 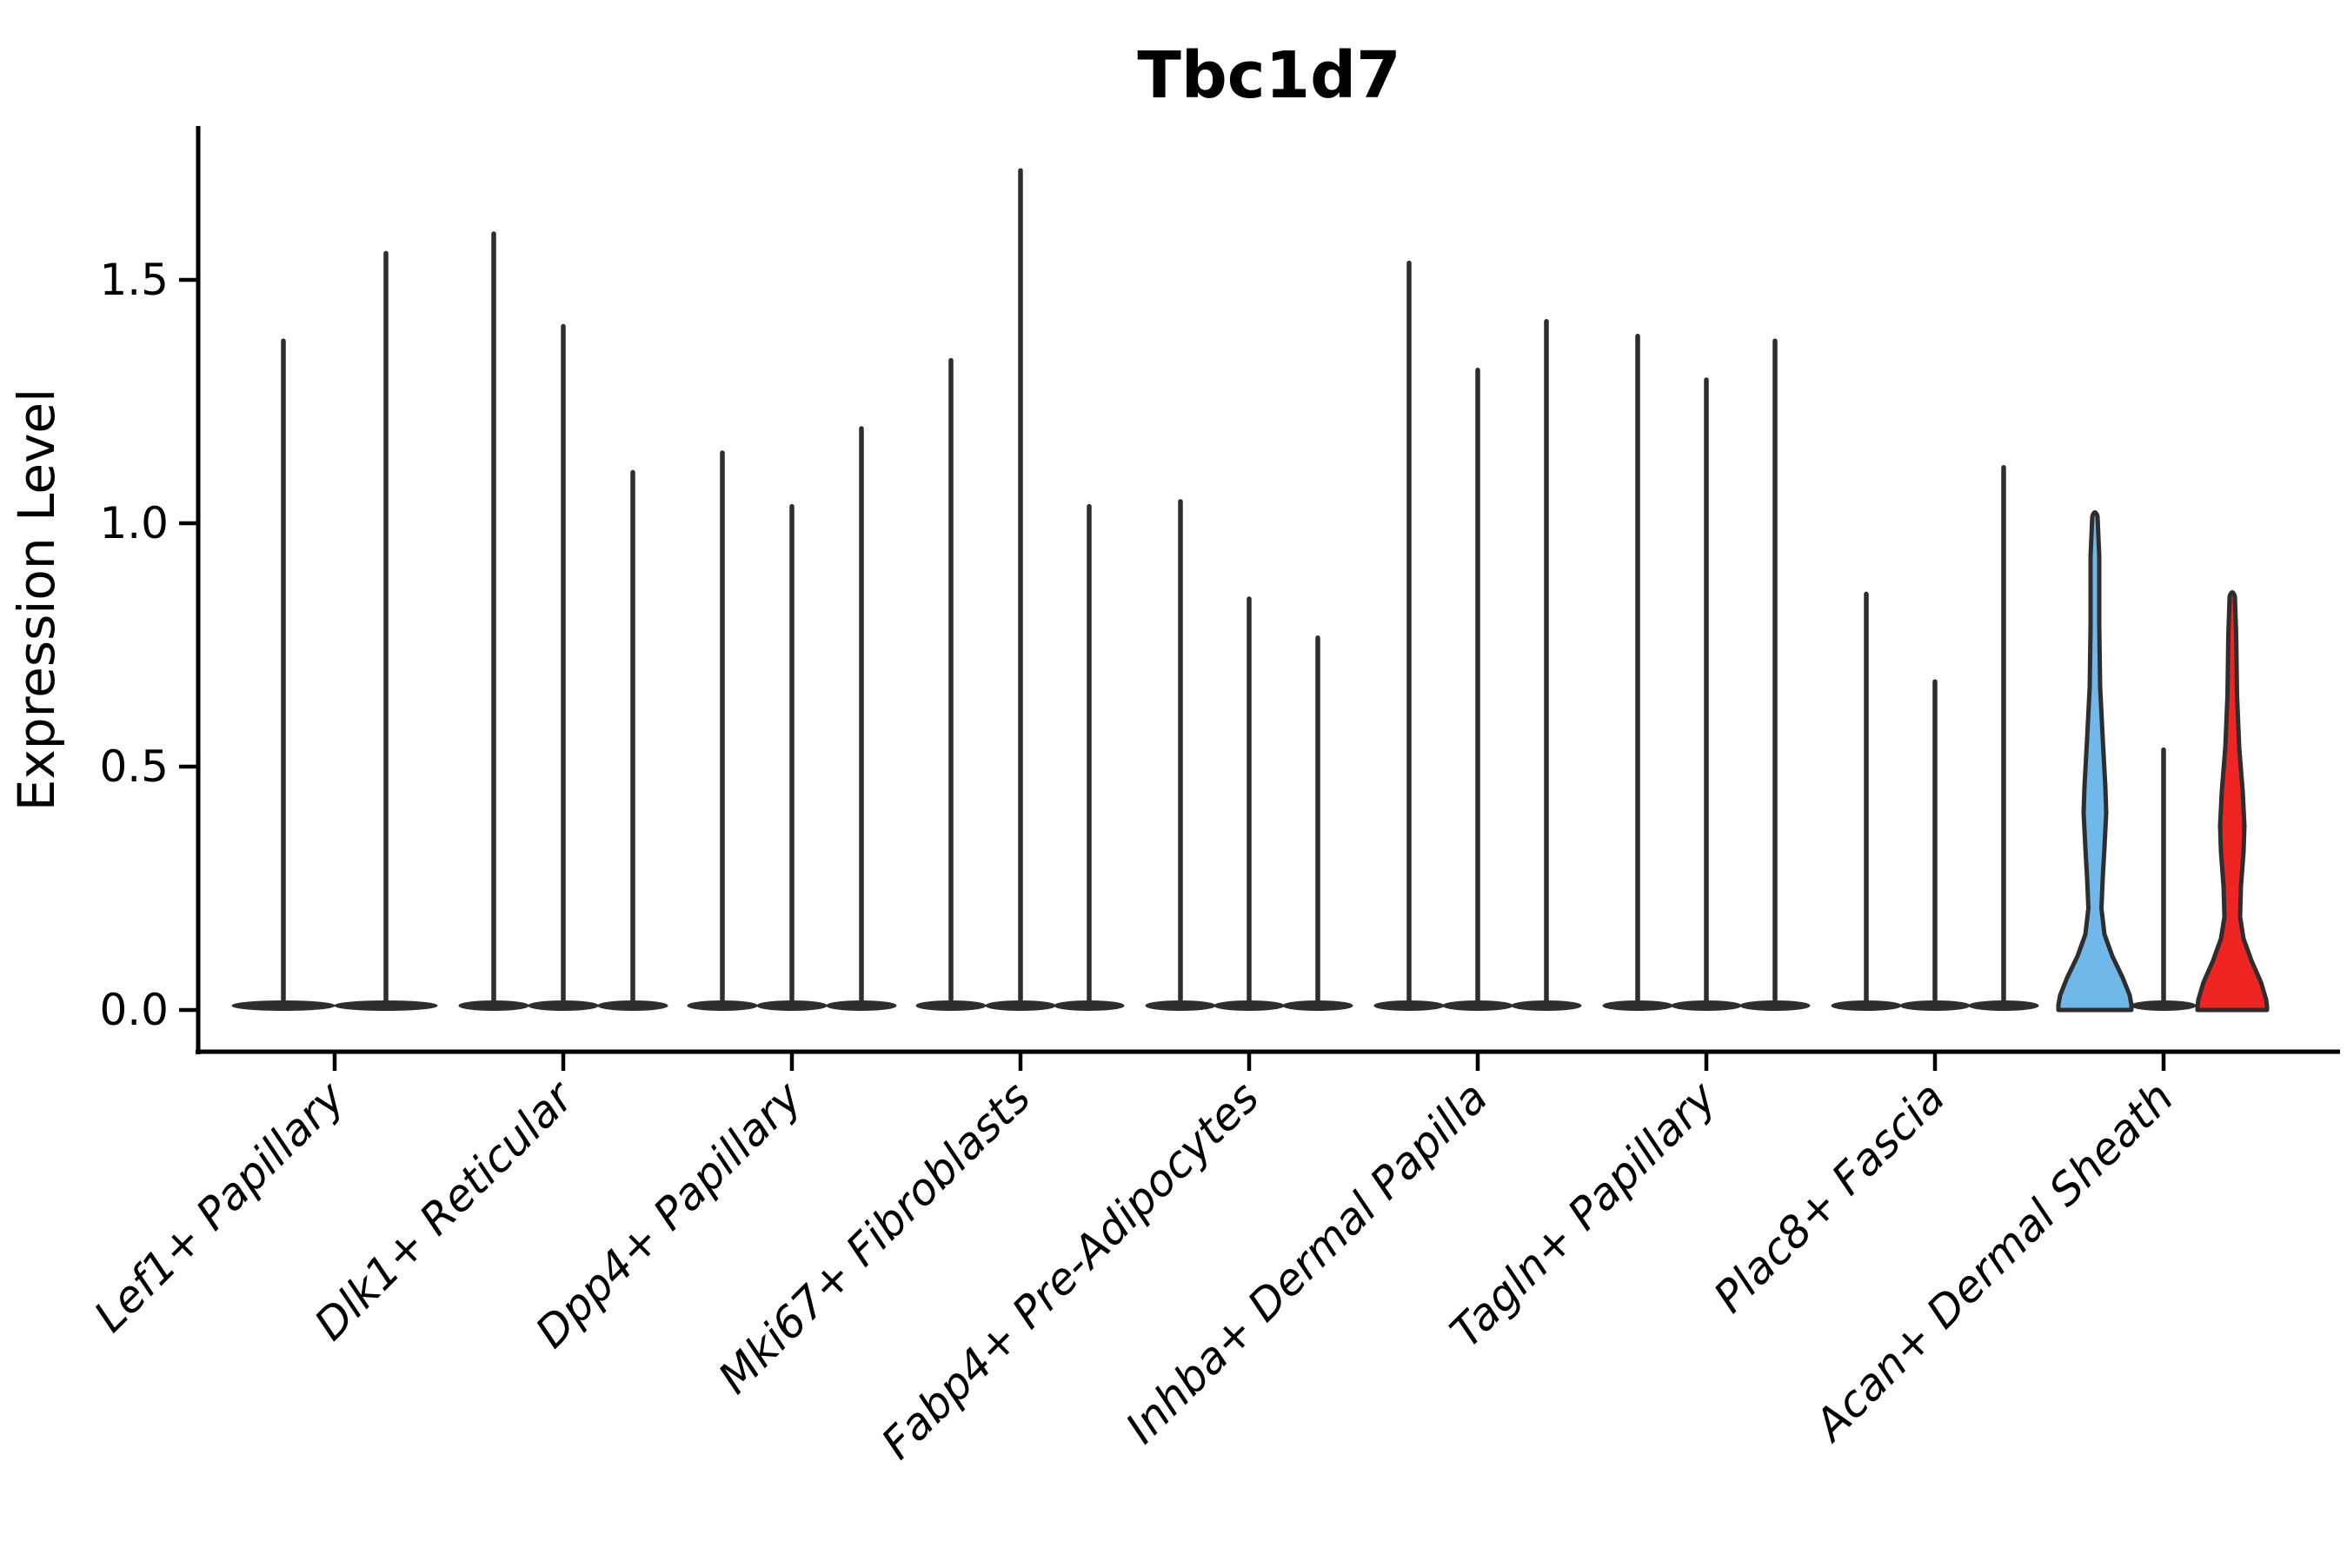 I want to click on red-split-violin, so click(x=2232, y=801).